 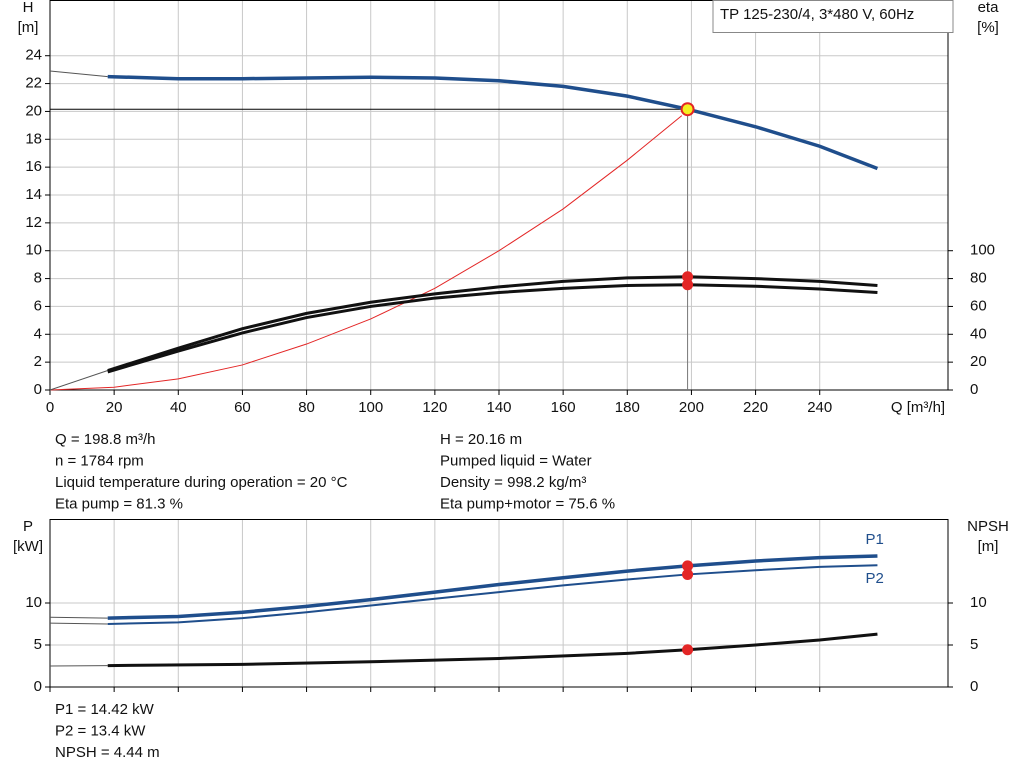 I want to click on info-text: Q = 198.8 m³/h, so click(x=105, y=439).